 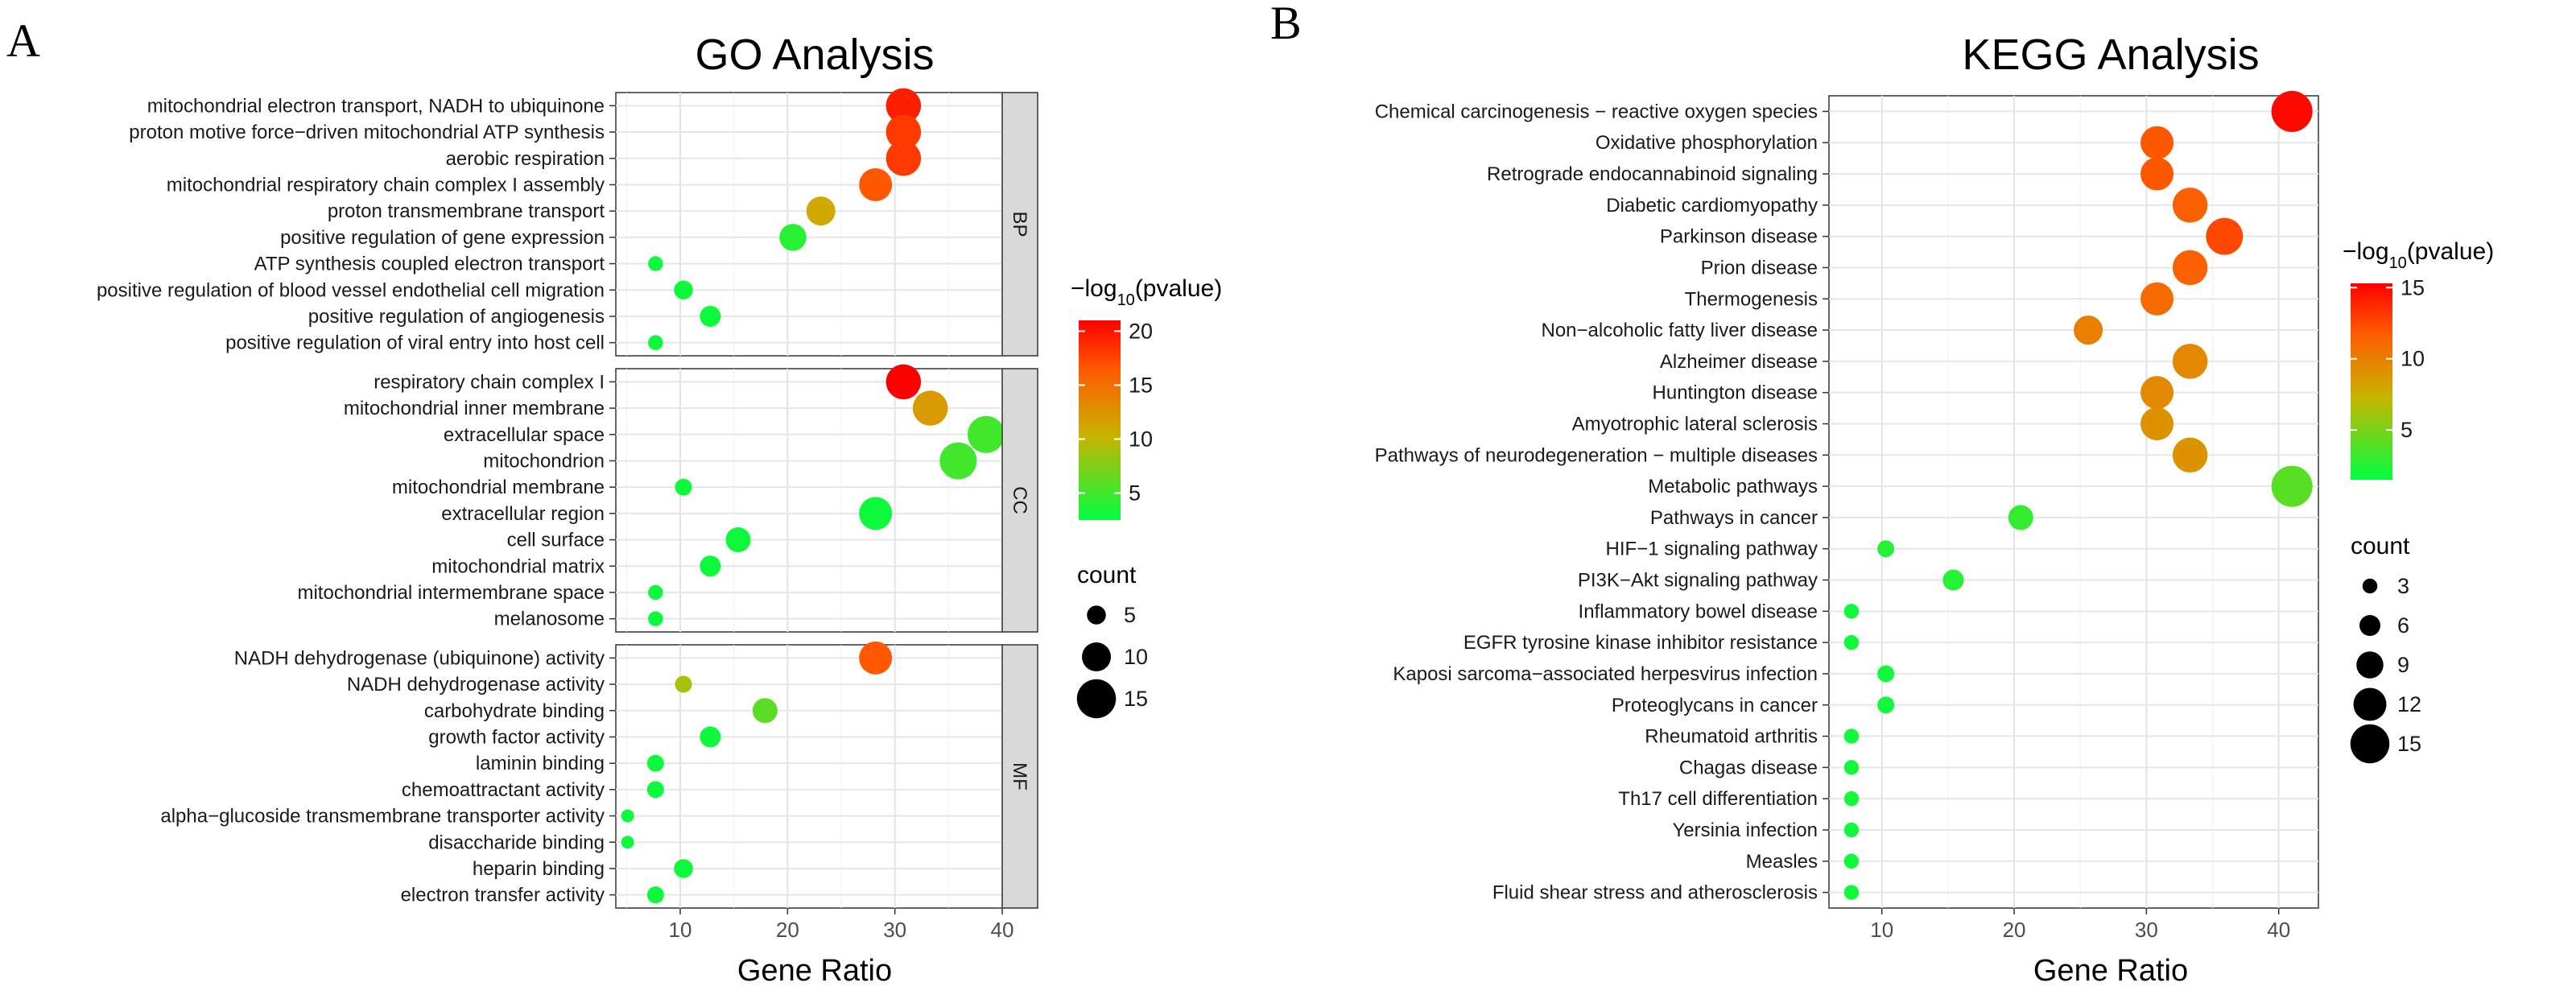 I want to click on data-point-inflammatory-bowel-disease, so click(x=1851, y=611).